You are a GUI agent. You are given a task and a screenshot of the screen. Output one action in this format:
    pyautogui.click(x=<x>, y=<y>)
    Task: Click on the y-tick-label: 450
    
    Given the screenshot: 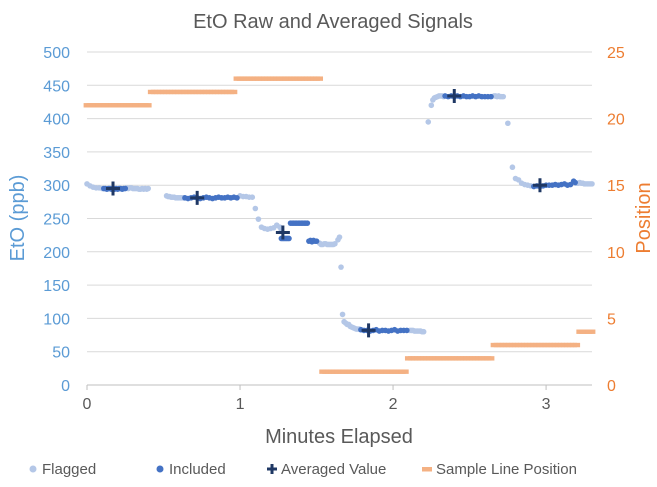 What is the action you would take?
    pyautogui.click(x=56, y=86)
    